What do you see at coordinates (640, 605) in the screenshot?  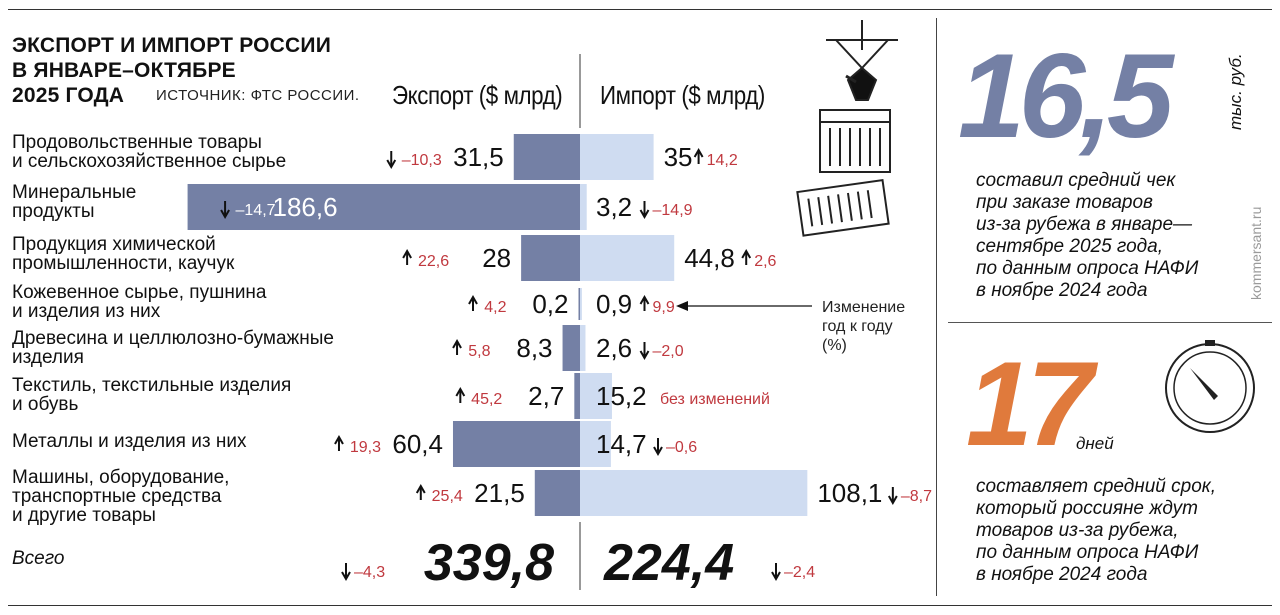 I see `bottom-rule` at bounding box center [640, 605].